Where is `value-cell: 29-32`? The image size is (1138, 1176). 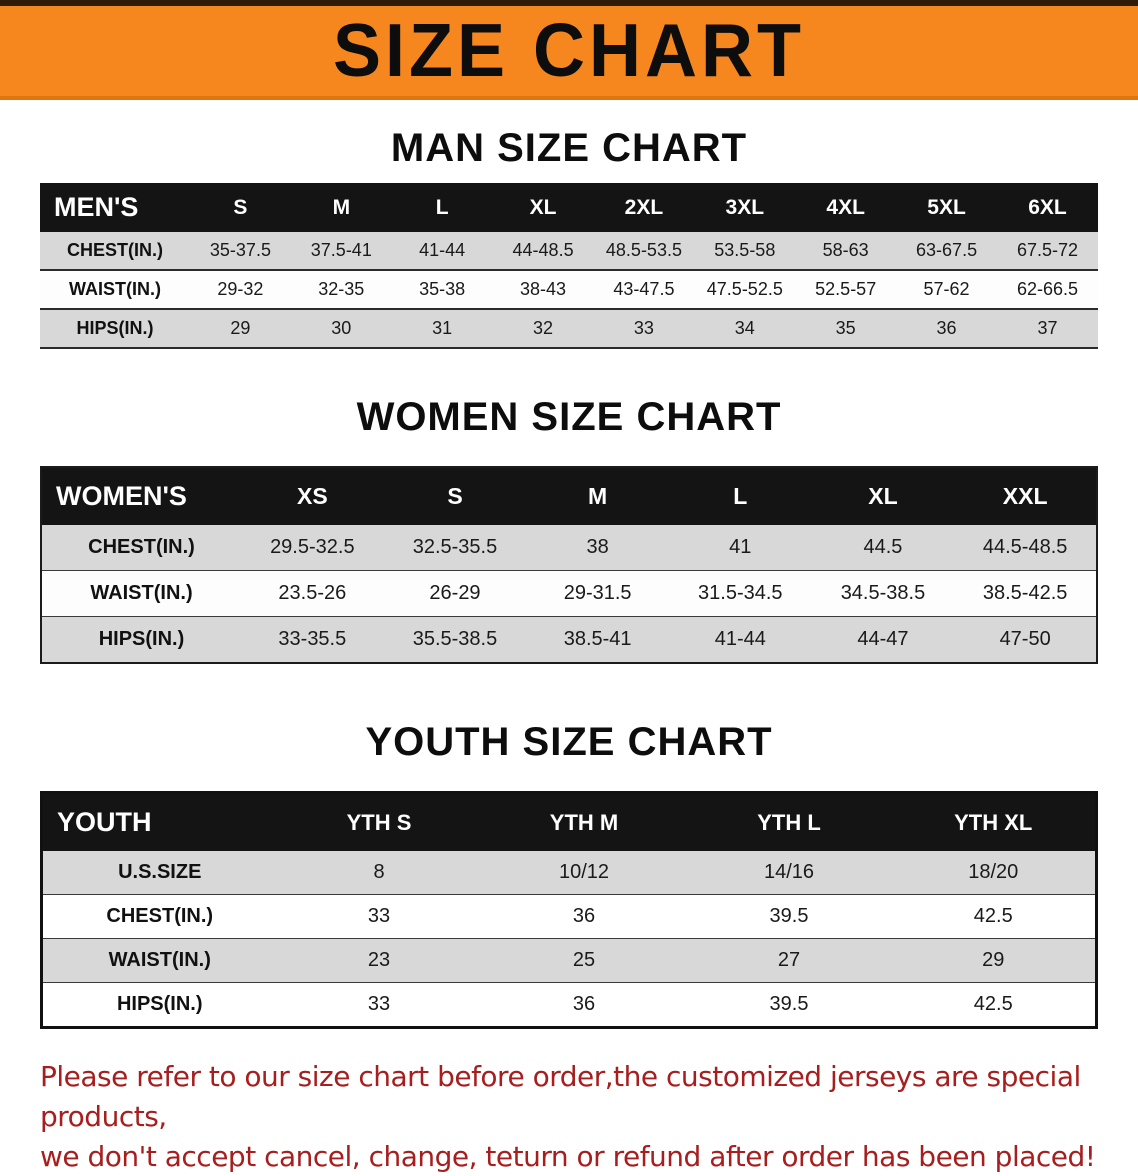
value-cell: 29-32 is located at coordinates (240, 289).